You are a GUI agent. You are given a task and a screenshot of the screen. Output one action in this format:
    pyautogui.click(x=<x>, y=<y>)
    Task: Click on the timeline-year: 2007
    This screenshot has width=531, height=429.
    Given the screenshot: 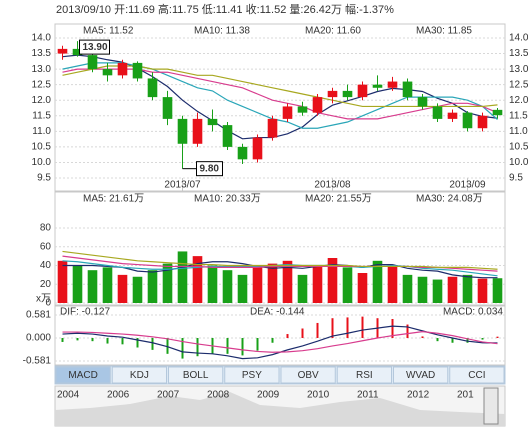 What is the action you would take?
    pyautogui.click(x=168, y=395)
    